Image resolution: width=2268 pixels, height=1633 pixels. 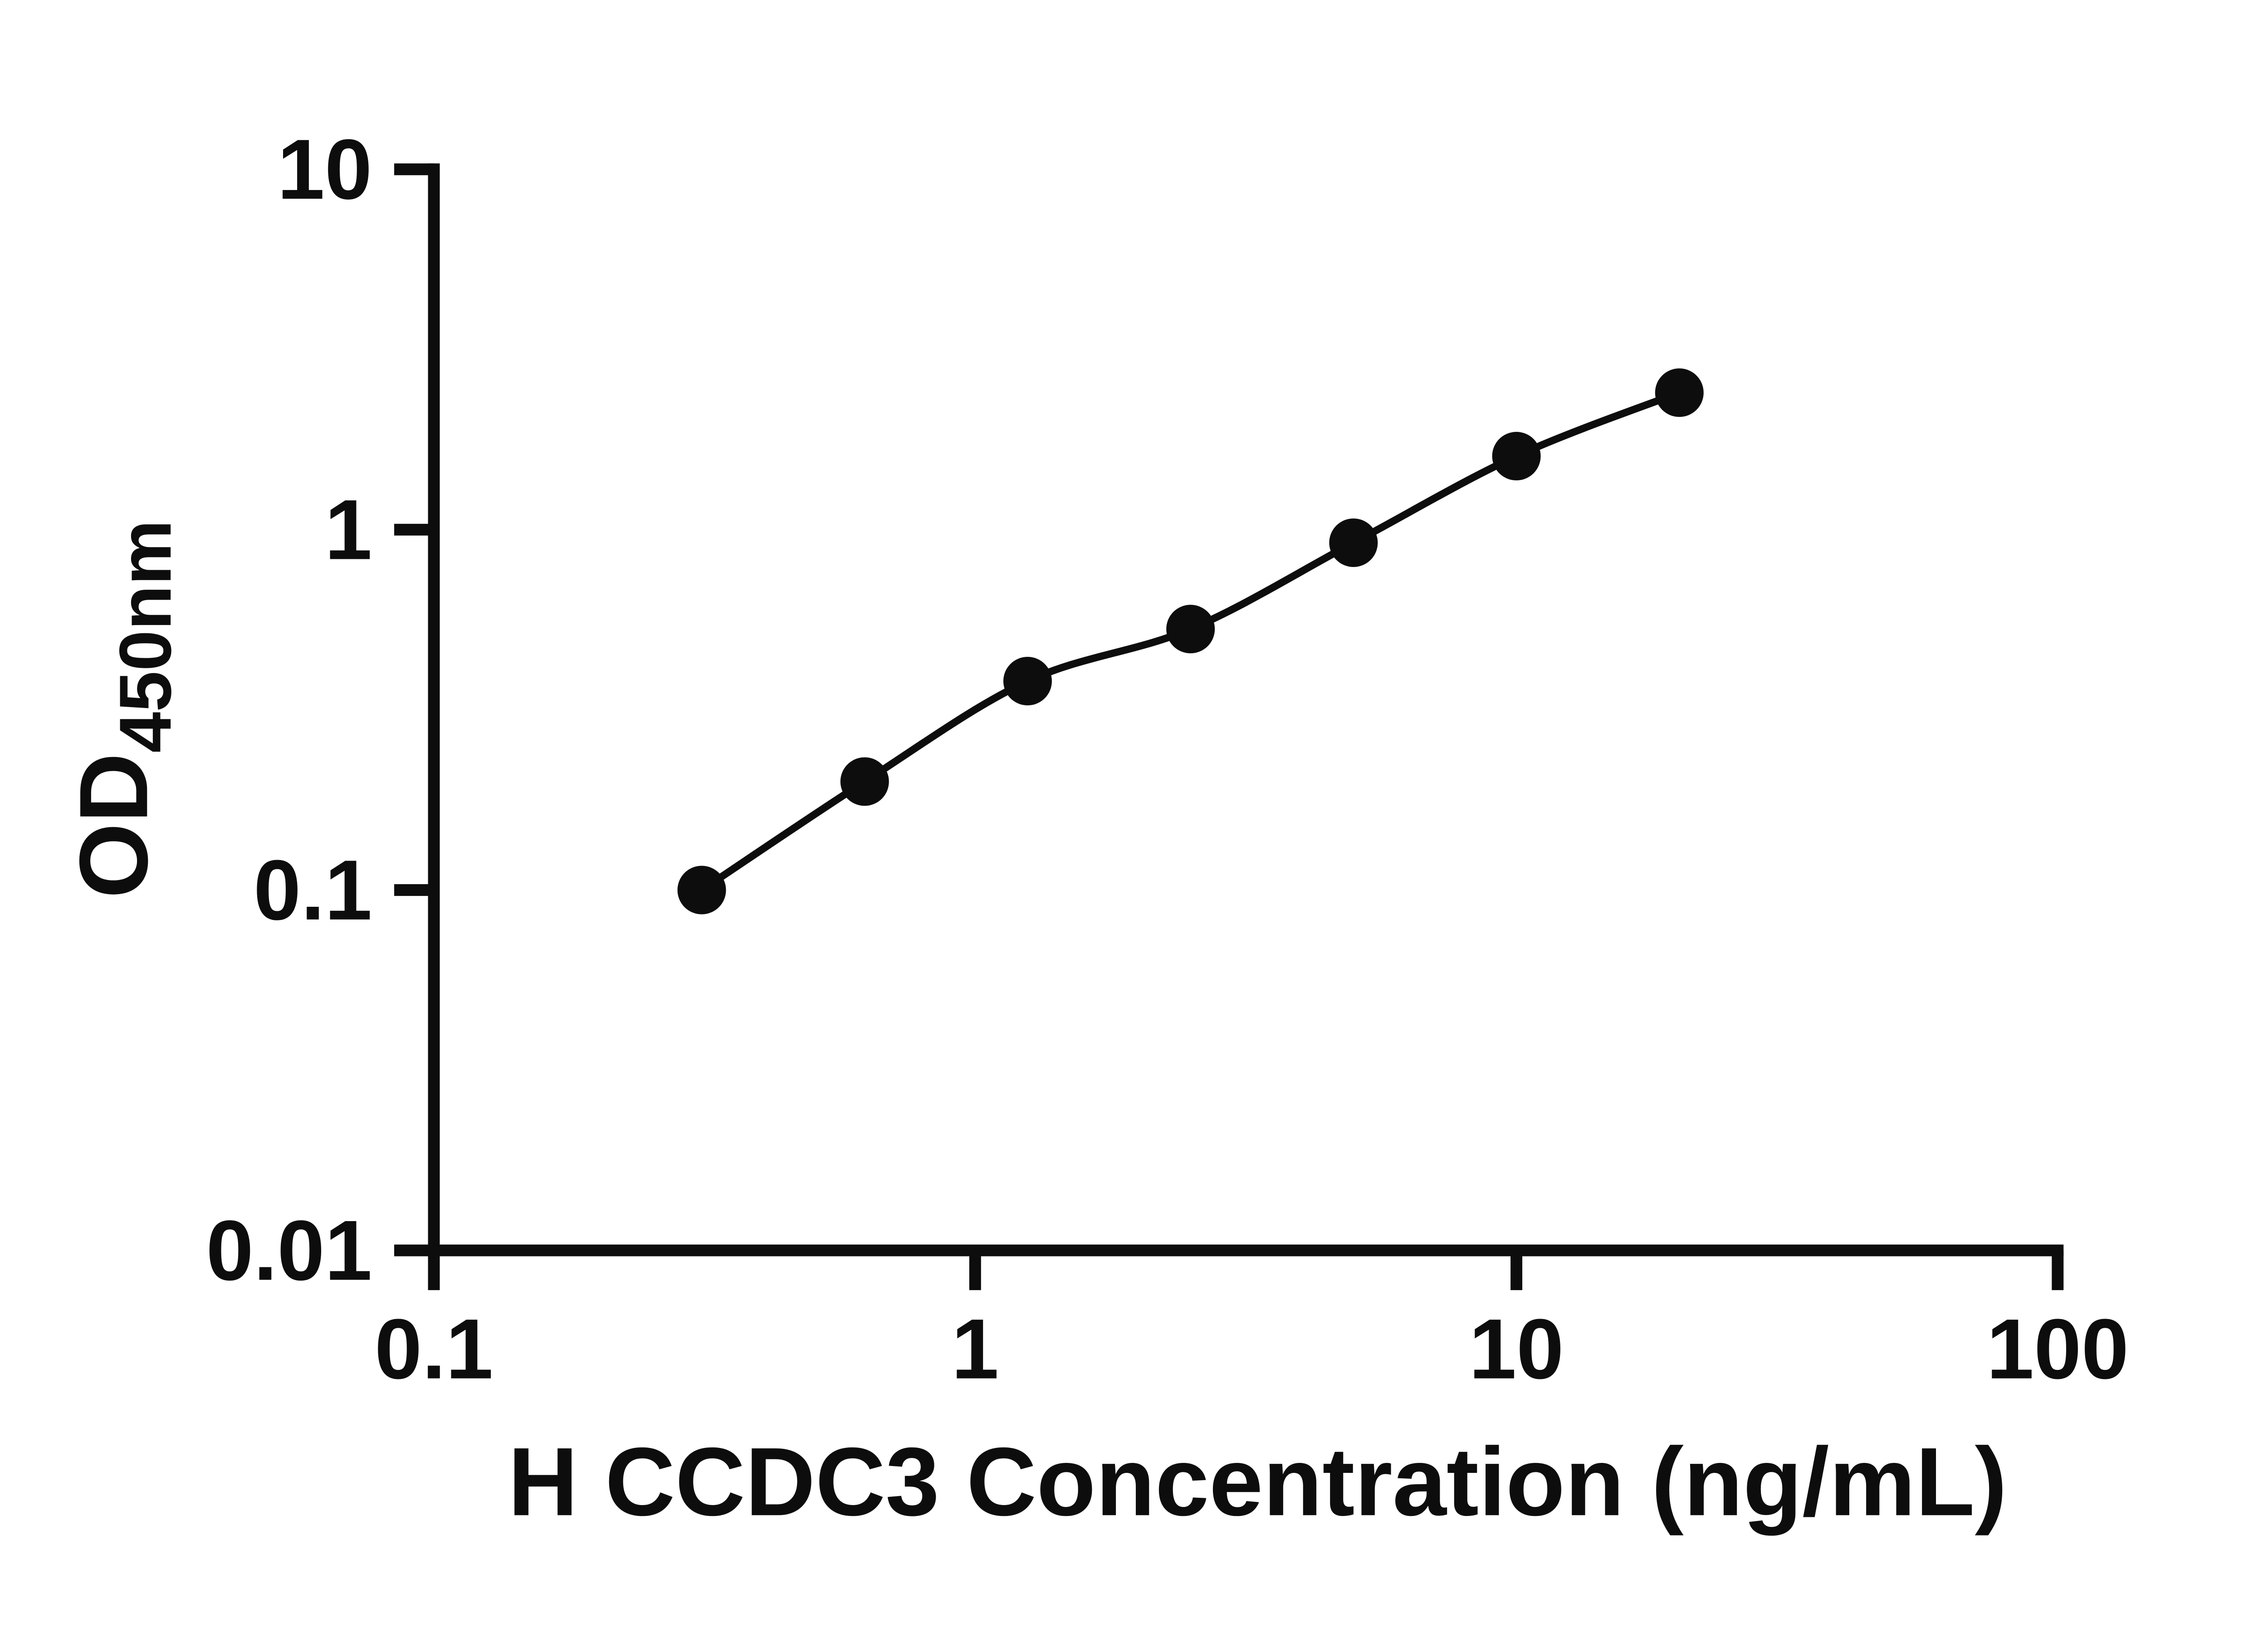 I want to click on y-tick-label: 1, so click(x=349, y=529).